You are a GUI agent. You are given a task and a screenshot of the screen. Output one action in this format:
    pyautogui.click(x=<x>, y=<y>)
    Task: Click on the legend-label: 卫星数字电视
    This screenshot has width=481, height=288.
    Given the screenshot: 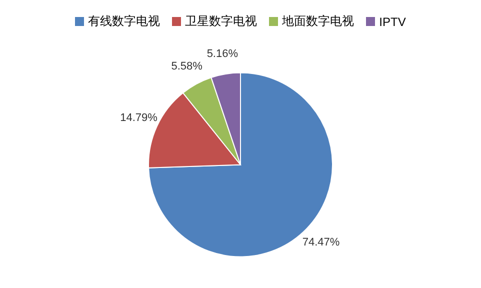 What is the action you would take?
    pyautogui.click(x=221, y=21)
    